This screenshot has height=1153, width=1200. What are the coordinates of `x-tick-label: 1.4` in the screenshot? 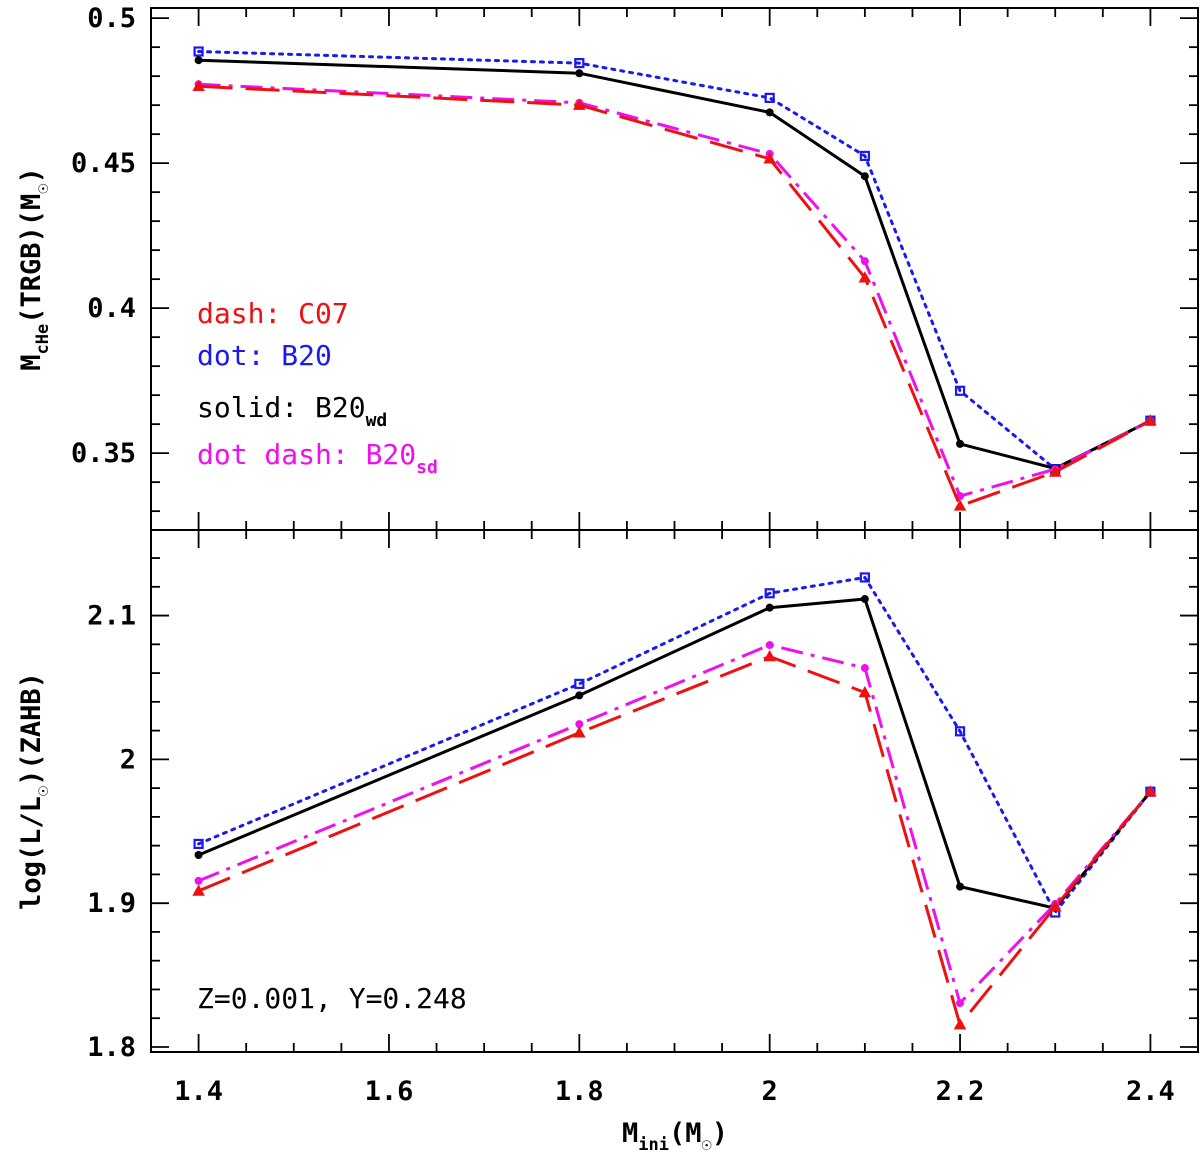 It's located at (198, 1091).